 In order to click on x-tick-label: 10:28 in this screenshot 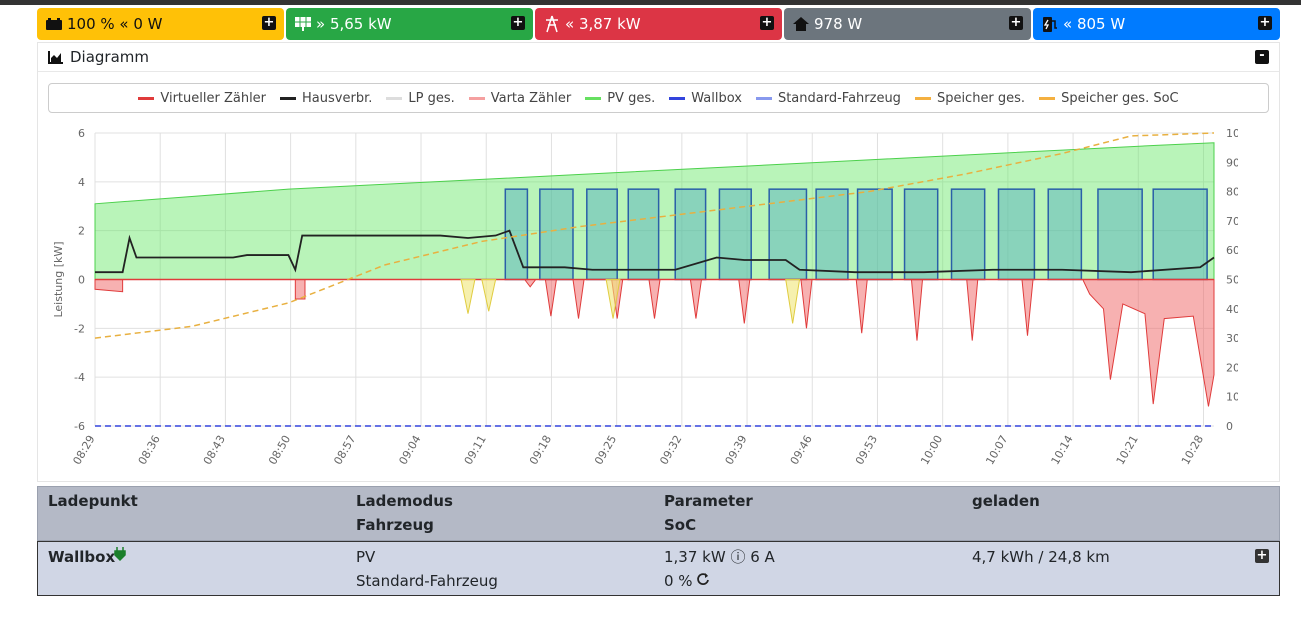, I will do `click(1192, 450)`.